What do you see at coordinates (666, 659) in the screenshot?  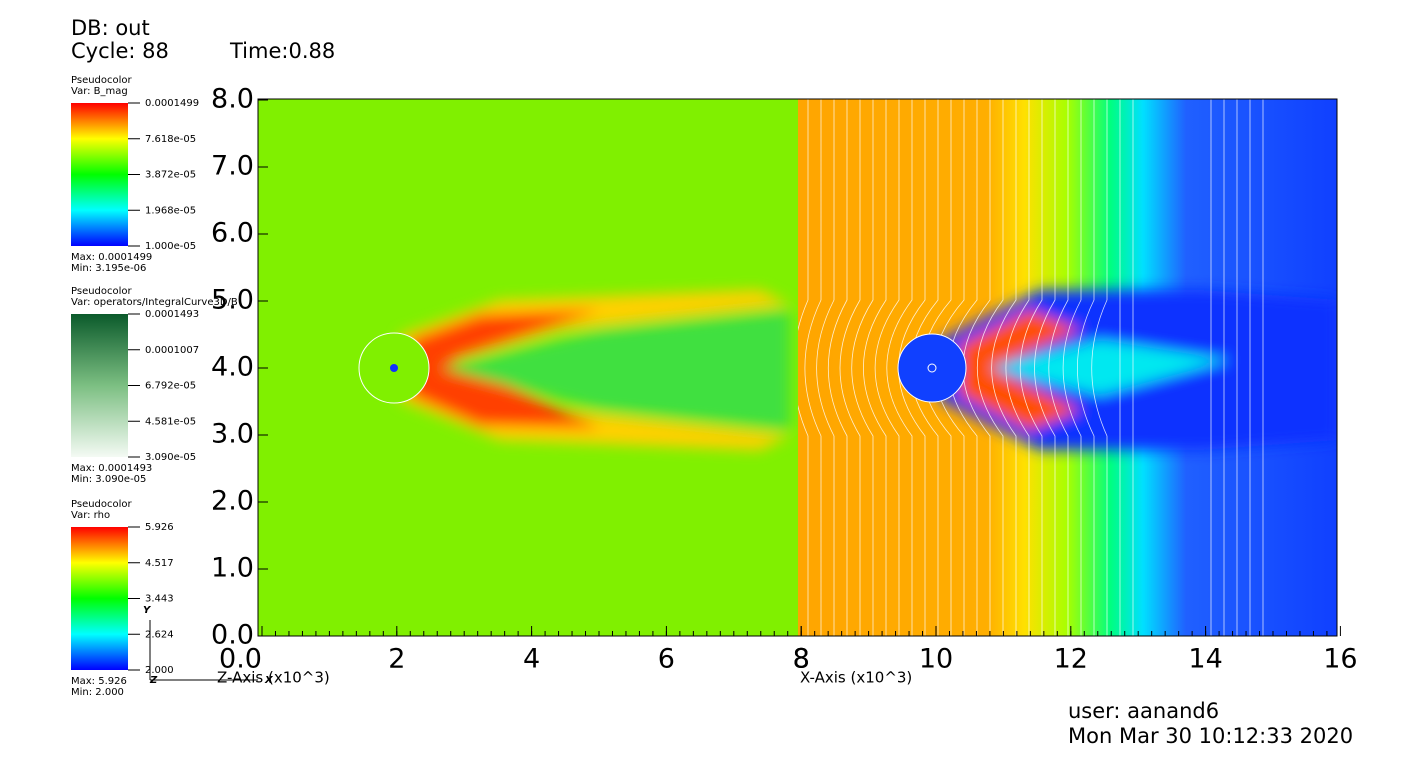 I see `x-tick-label: 6` at bounding box center [666, 659].